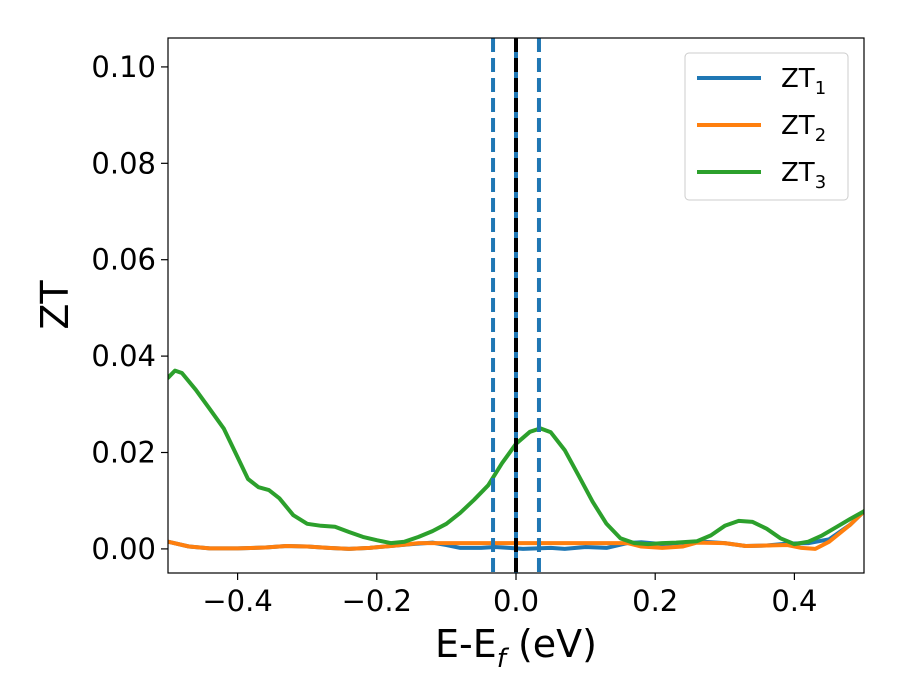 This screenshot has height=700, width=900. Describe the element at coordinates (516, 601) in the screenshot. I see `x-tick-label: 0.0` at that location.